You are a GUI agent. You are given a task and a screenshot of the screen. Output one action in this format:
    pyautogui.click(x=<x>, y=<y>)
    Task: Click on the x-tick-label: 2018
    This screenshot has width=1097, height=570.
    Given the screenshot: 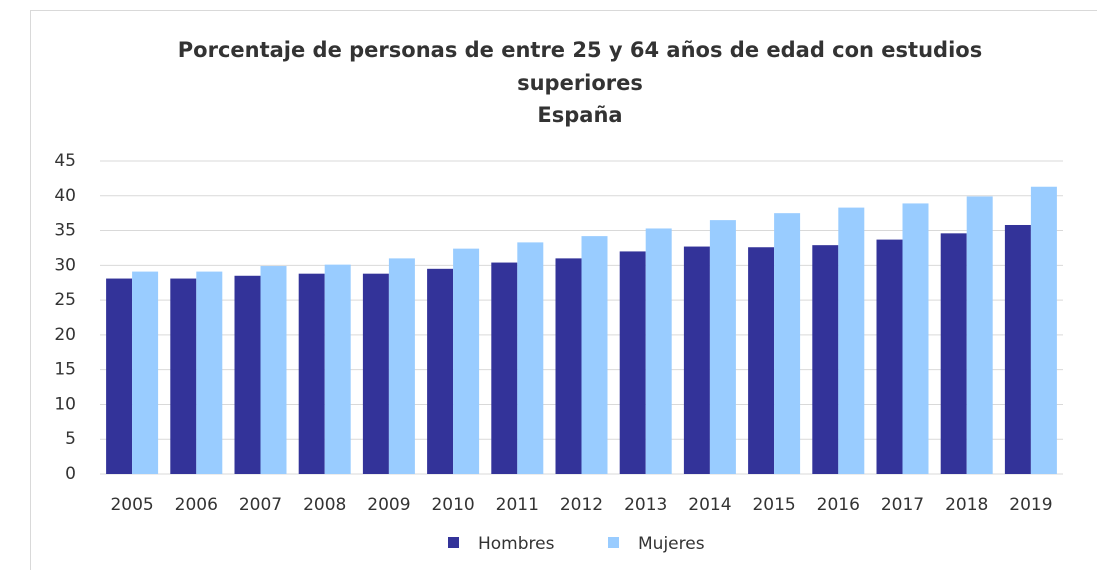 What is the action you would take?
    pyautogui.click(x=966, y=505)
    